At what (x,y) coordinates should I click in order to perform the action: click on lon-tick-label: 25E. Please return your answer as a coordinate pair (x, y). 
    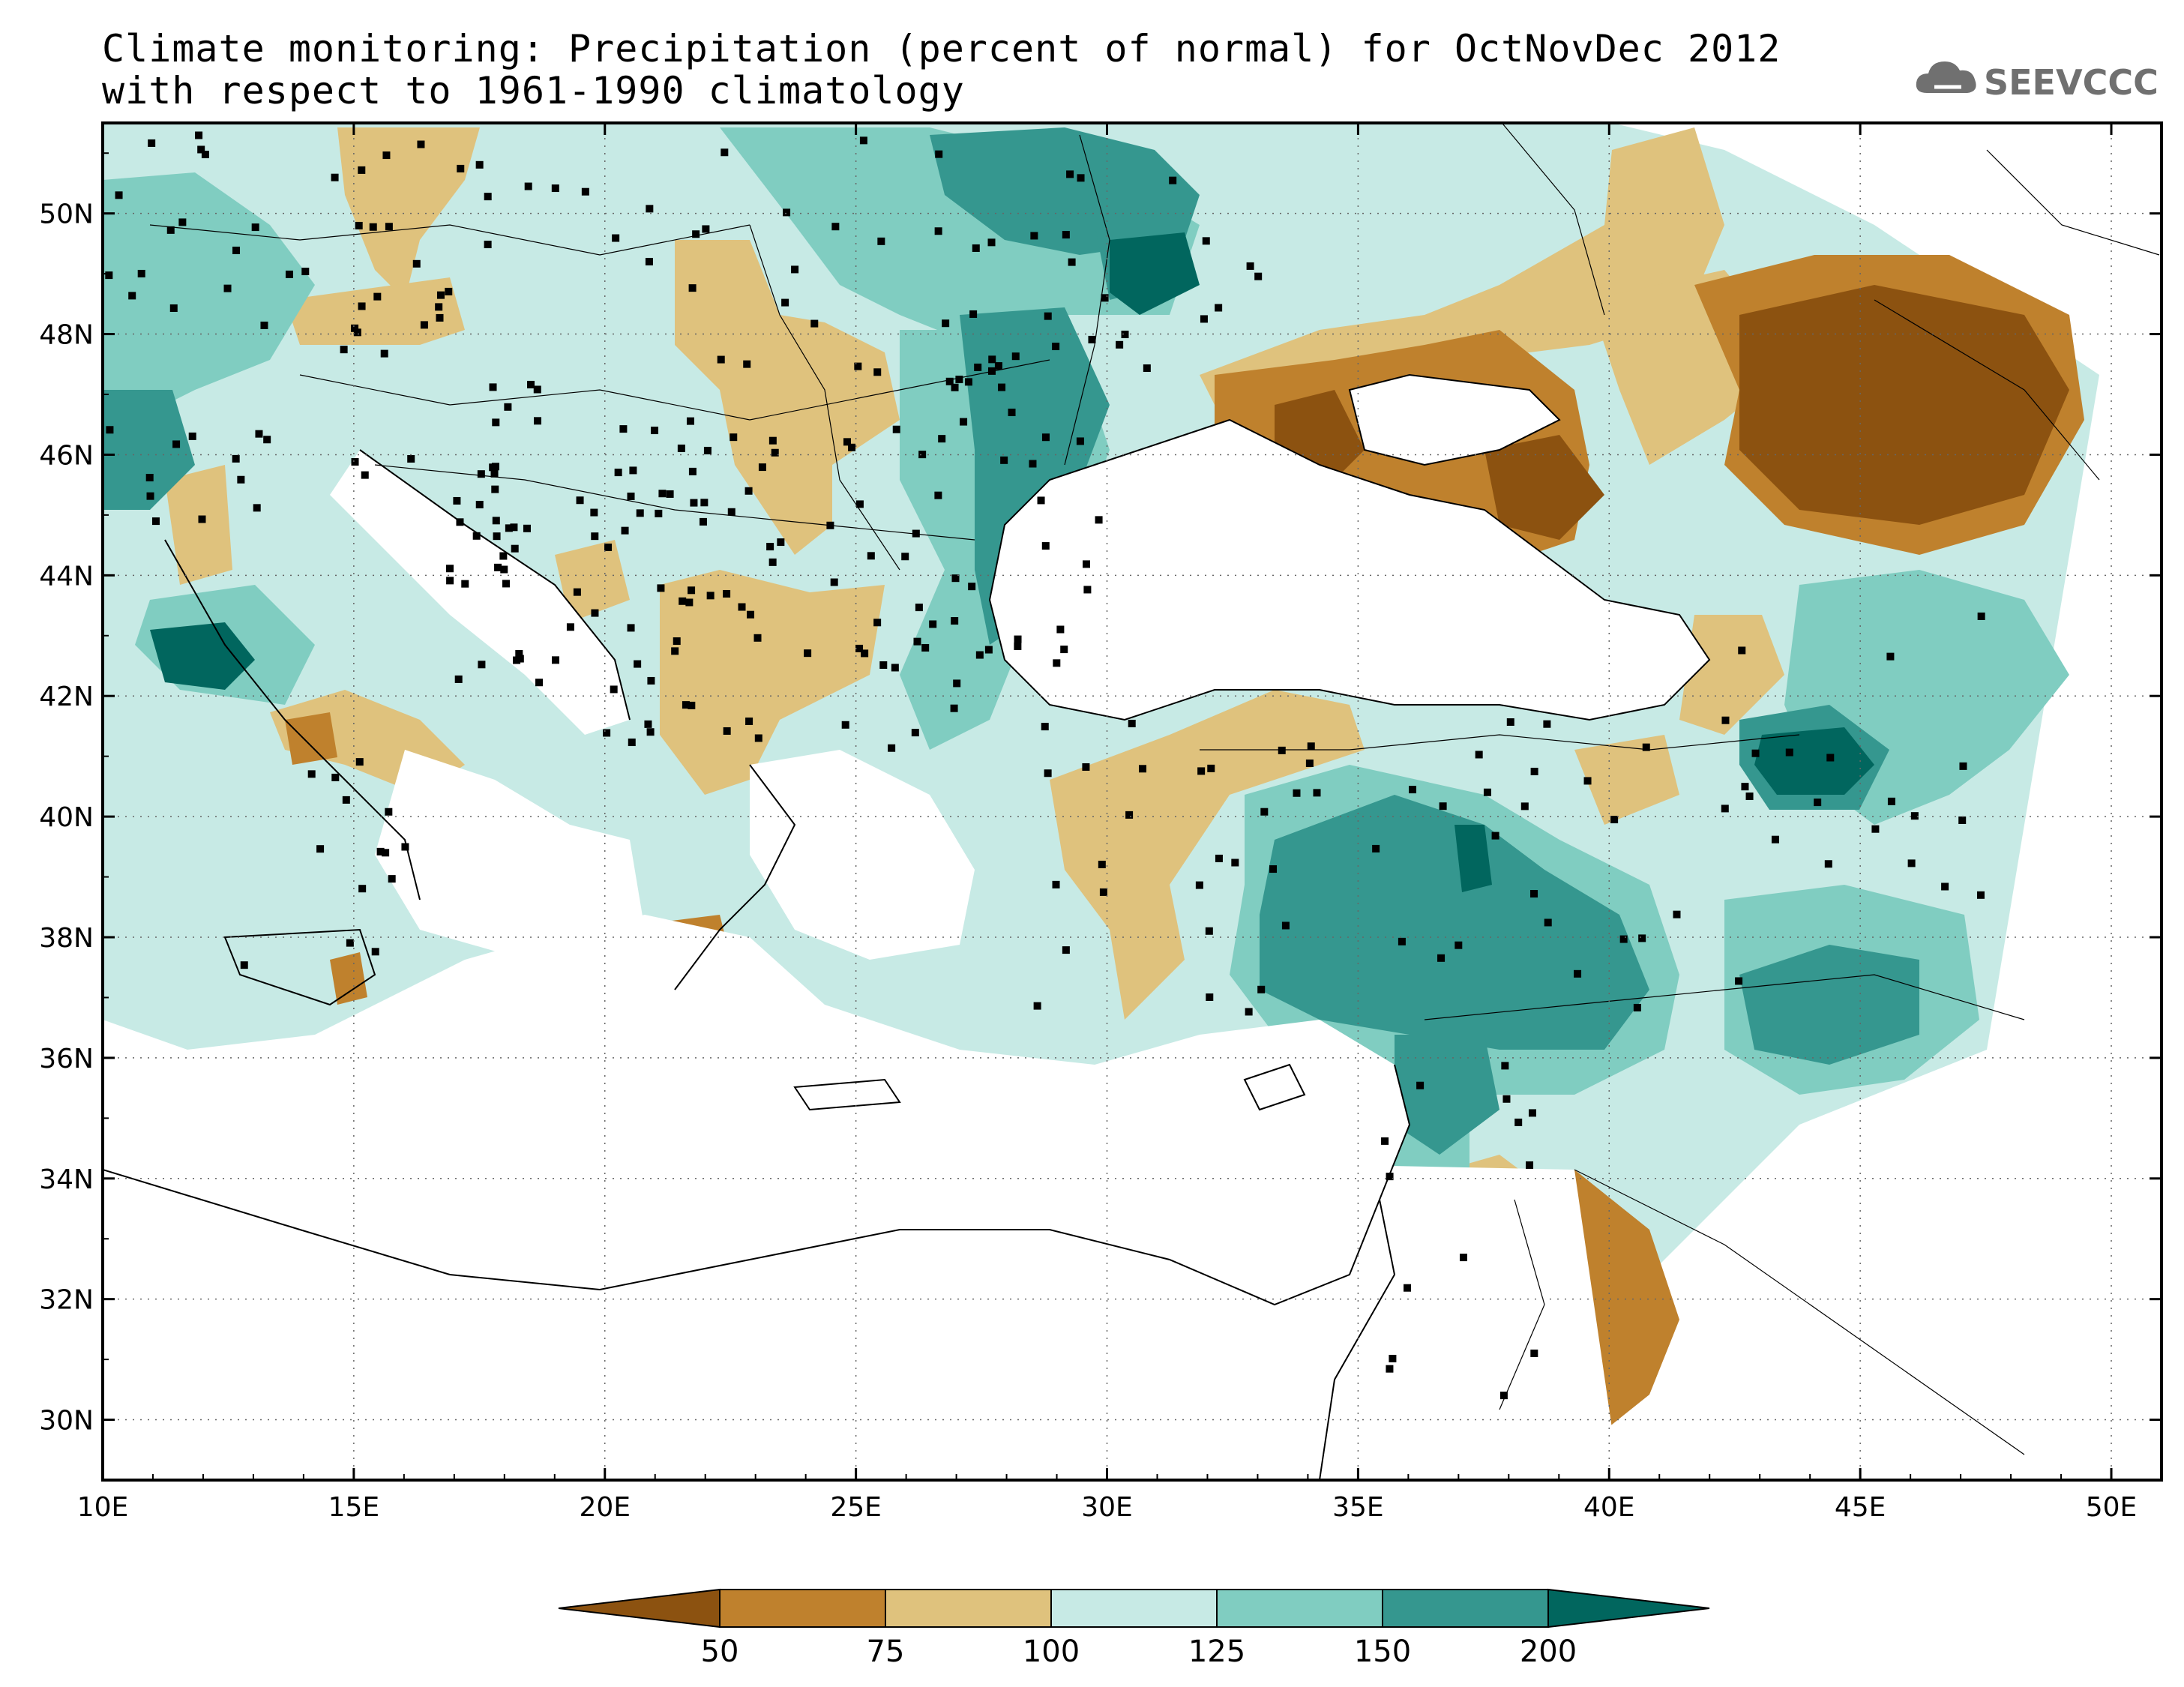
    Looking at the image, I should click on (856, 1507).